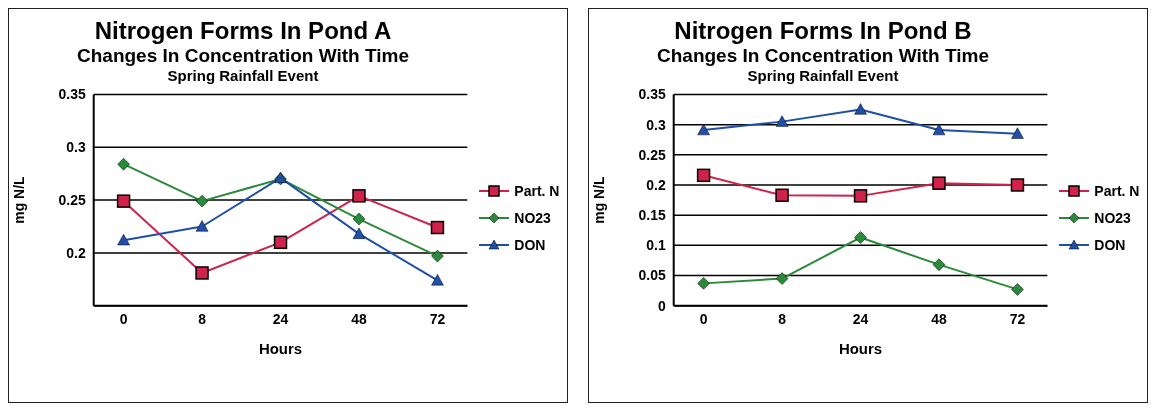  What do you see at coordinates (652, 215) in the screenshot?
I see `y-tick-label: 0.15` at bounding box center [652, 215].